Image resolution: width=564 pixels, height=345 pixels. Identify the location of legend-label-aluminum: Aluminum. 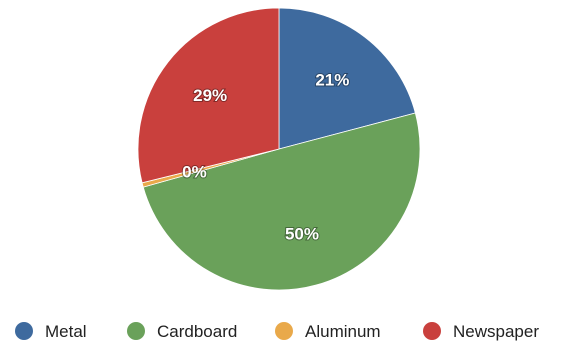
(343, 331).